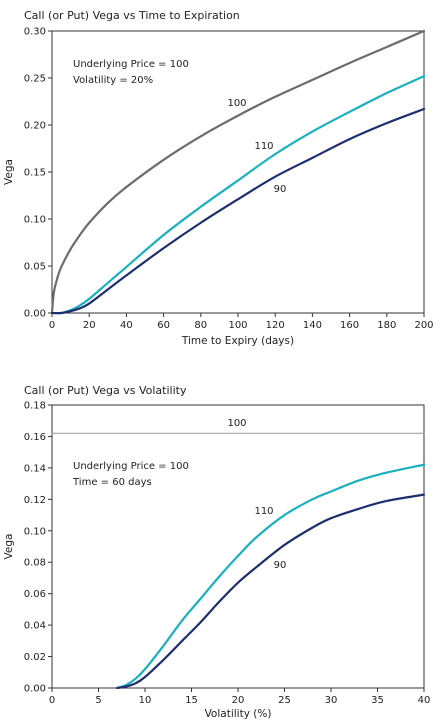  What do you see at coordinates (35, 468) in the screenshot?
I see `y-tick-label: 0.14` at bounding box center [35, 468].